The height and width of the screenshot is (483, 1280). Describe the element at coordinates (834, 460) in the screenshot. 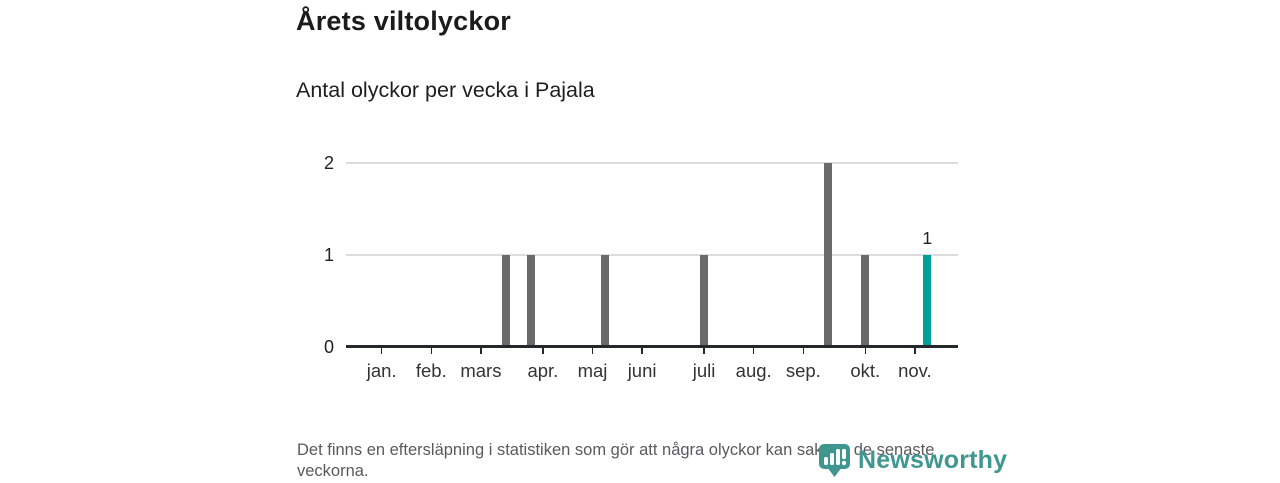

I see `newsworthy-bars-pin-icon` at that location.